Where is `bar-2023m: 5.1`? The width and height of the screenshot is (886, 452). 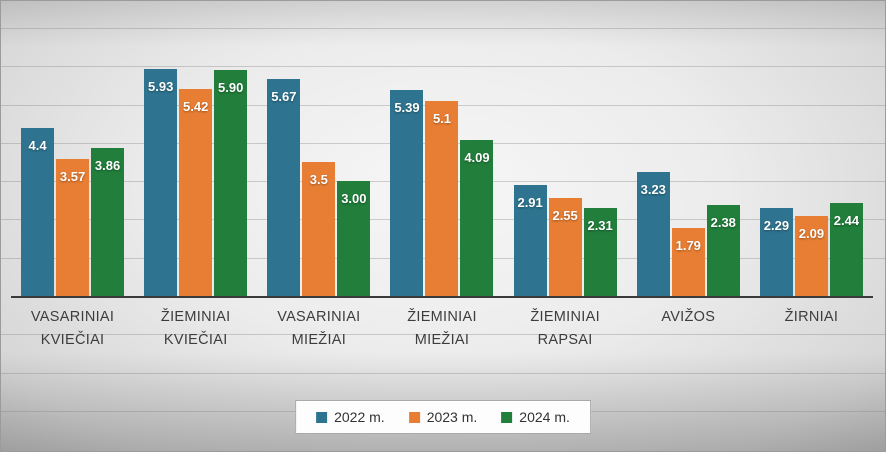
bar-2023m: 5.1 is located at coordinates (442, 198).